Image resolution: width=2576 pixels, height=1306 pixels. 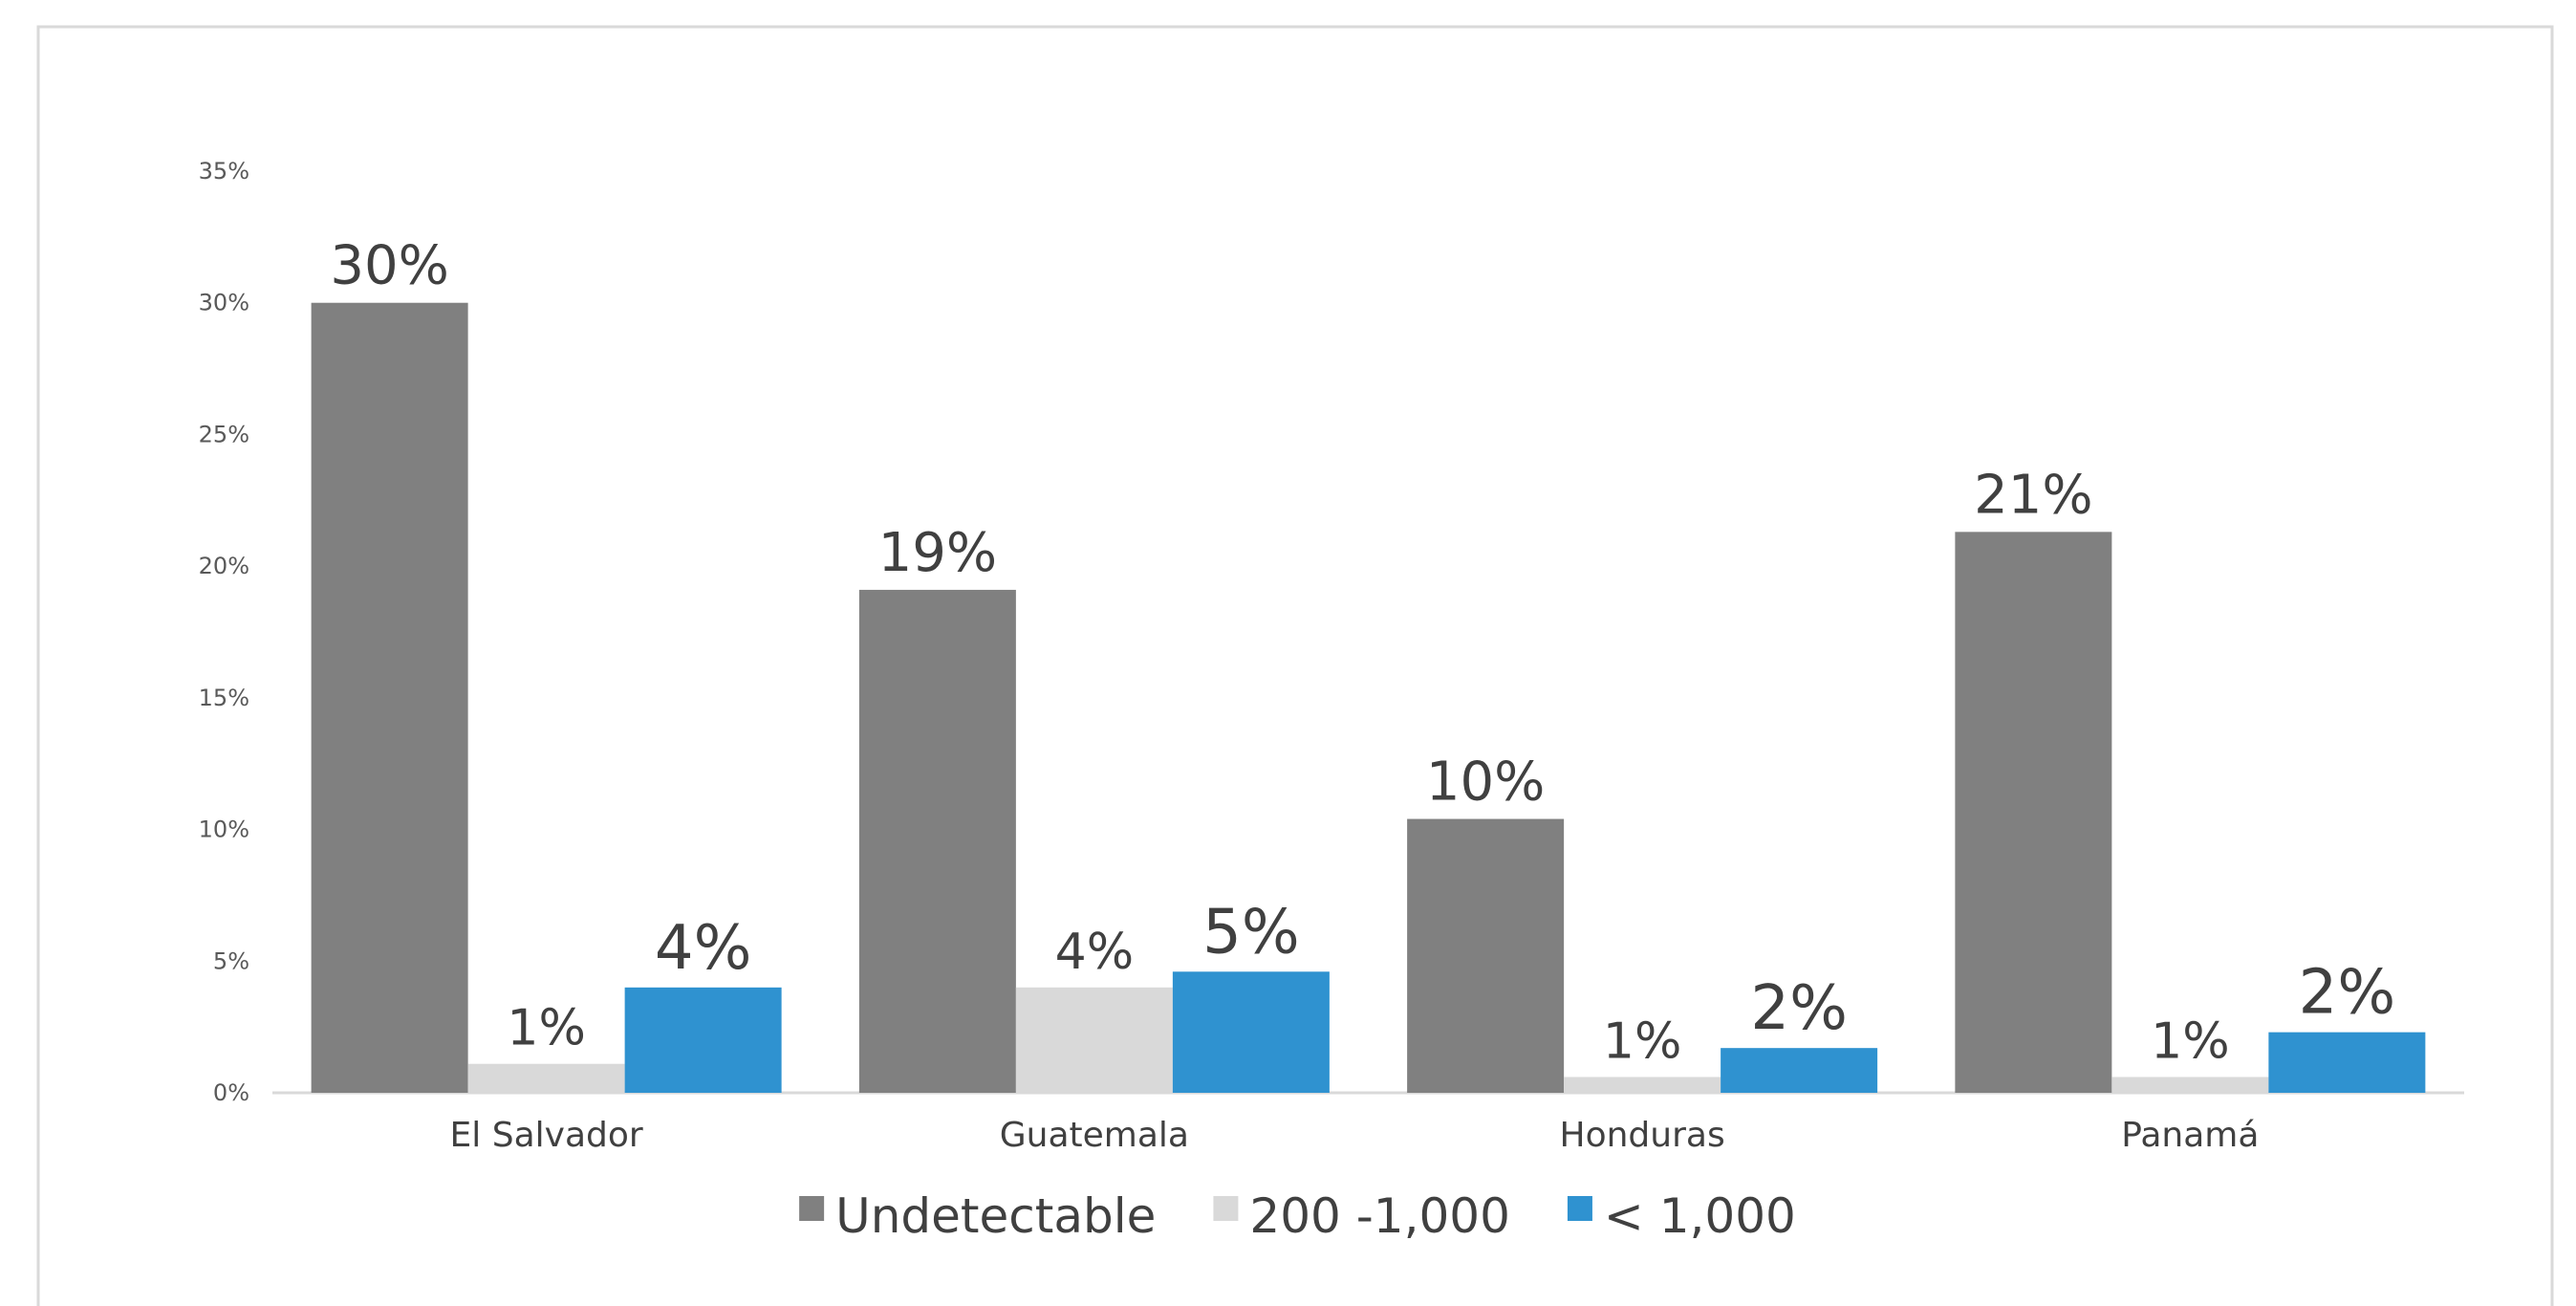 What do you see at coordinates (937, 553) in the screenshot?
I see `data-label: 19%` at bounding box center [937, 553].